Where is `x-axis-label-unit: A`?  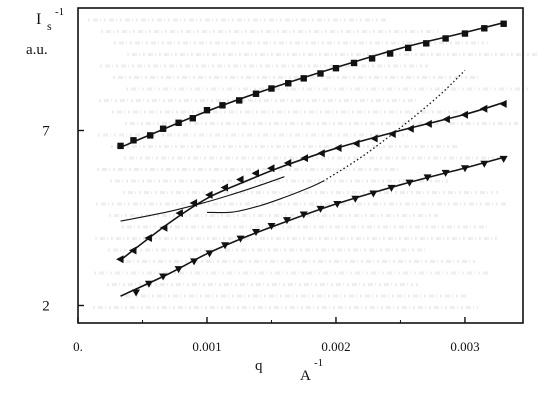 x-axis-label-unit: A is located at coordinates (305, 376).